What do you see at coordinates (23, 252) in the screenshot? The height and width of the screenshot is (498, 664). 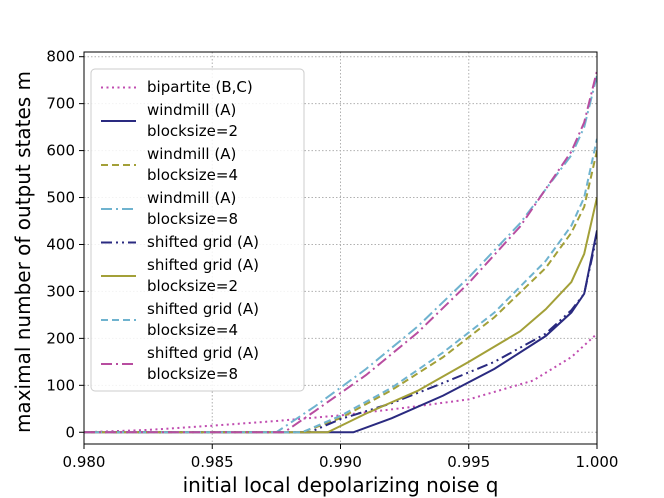 I see `y-axis-label: maximal number of output states m` at bounding box center [23, 252].